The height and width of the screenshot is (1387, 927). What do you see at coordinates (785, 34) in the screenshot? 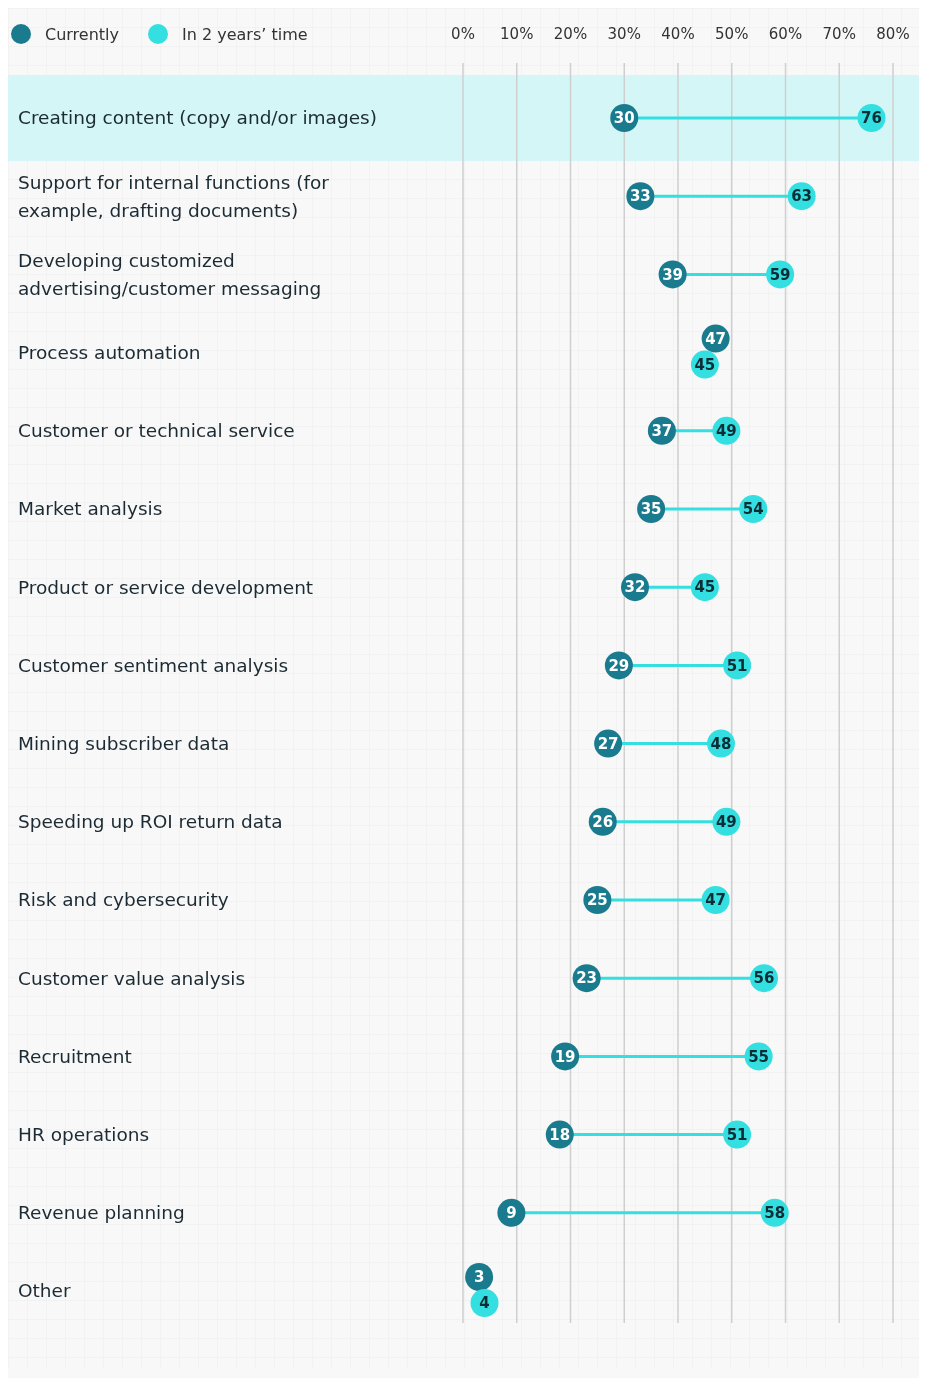
I see `x-tick-label: 60%` at bounding box center [785, 34].